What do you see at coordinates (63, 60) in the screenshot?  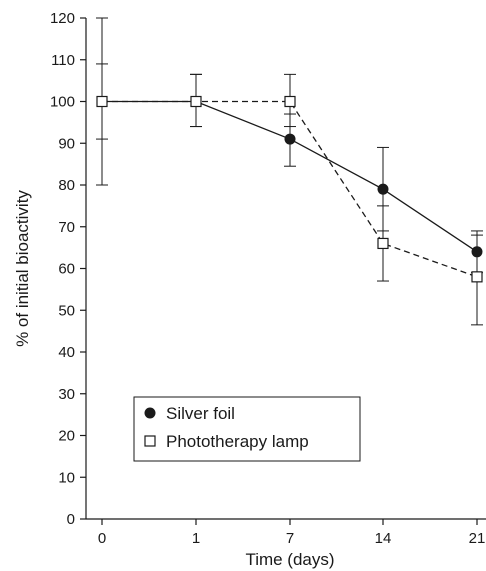 I see `y-tick-label: 110` at bounding box center [63, 60].